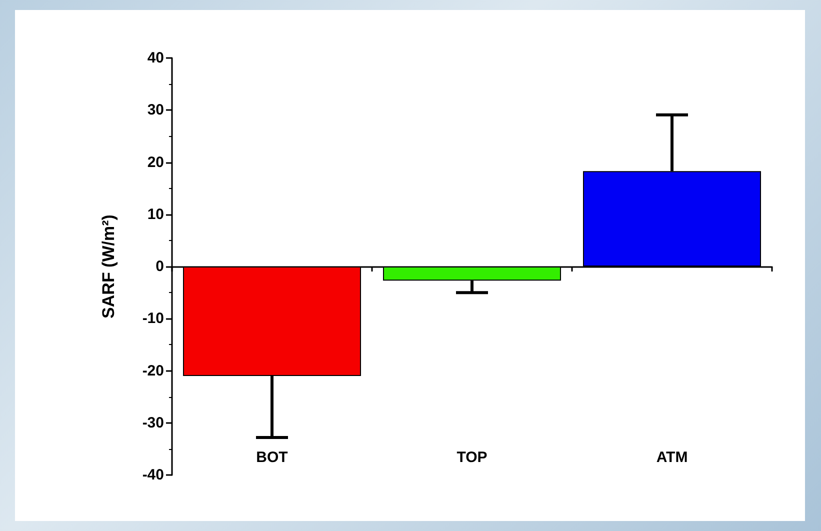 The height and width of the screenshot is (531, 821). I want to click on y-tick-label: 0, so click(160, 266).